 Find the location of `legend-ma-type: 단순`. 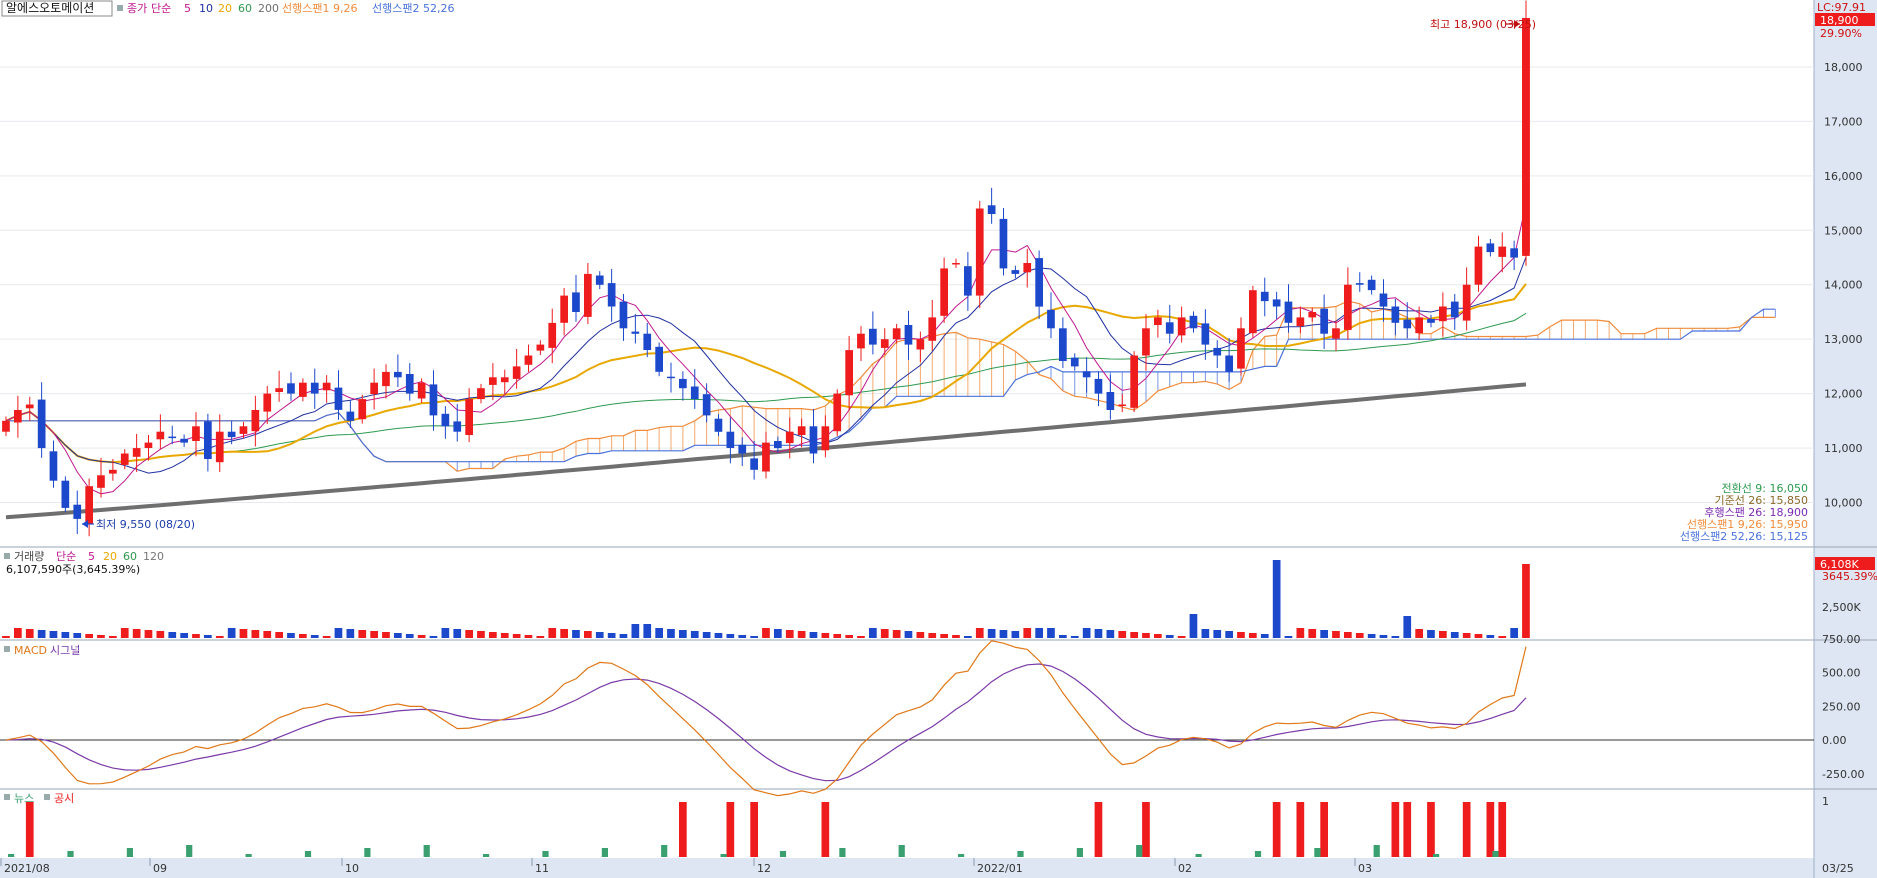

legend-ma-type: 단순 is located at coordinates (161, 8).